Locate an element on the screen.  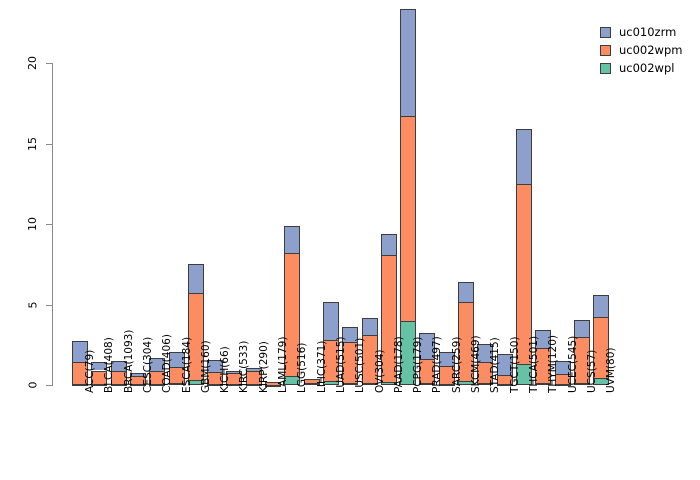
x-tick-label: PRAD(497) is located at coordinates (437, 364).